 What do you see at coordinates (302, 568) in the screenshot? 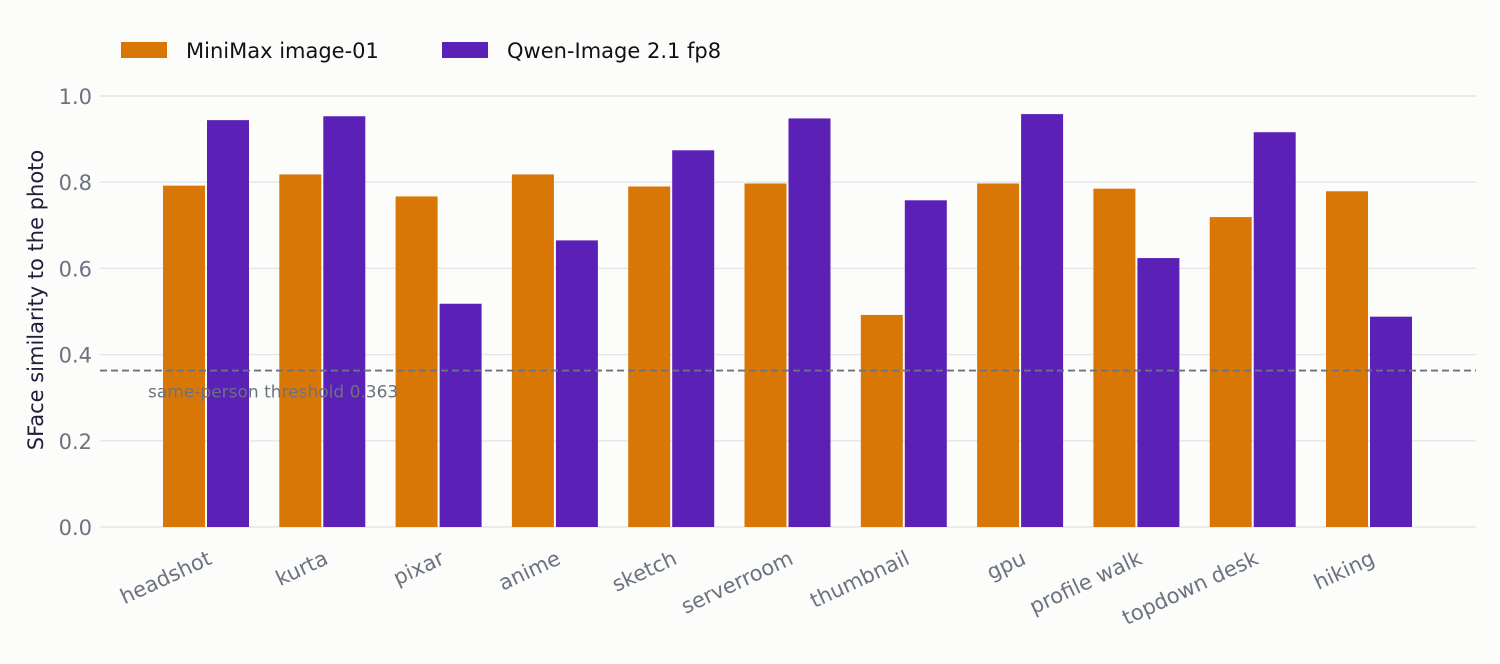
I see `x-tick-label: kurta` at bounding box center [302, 568].